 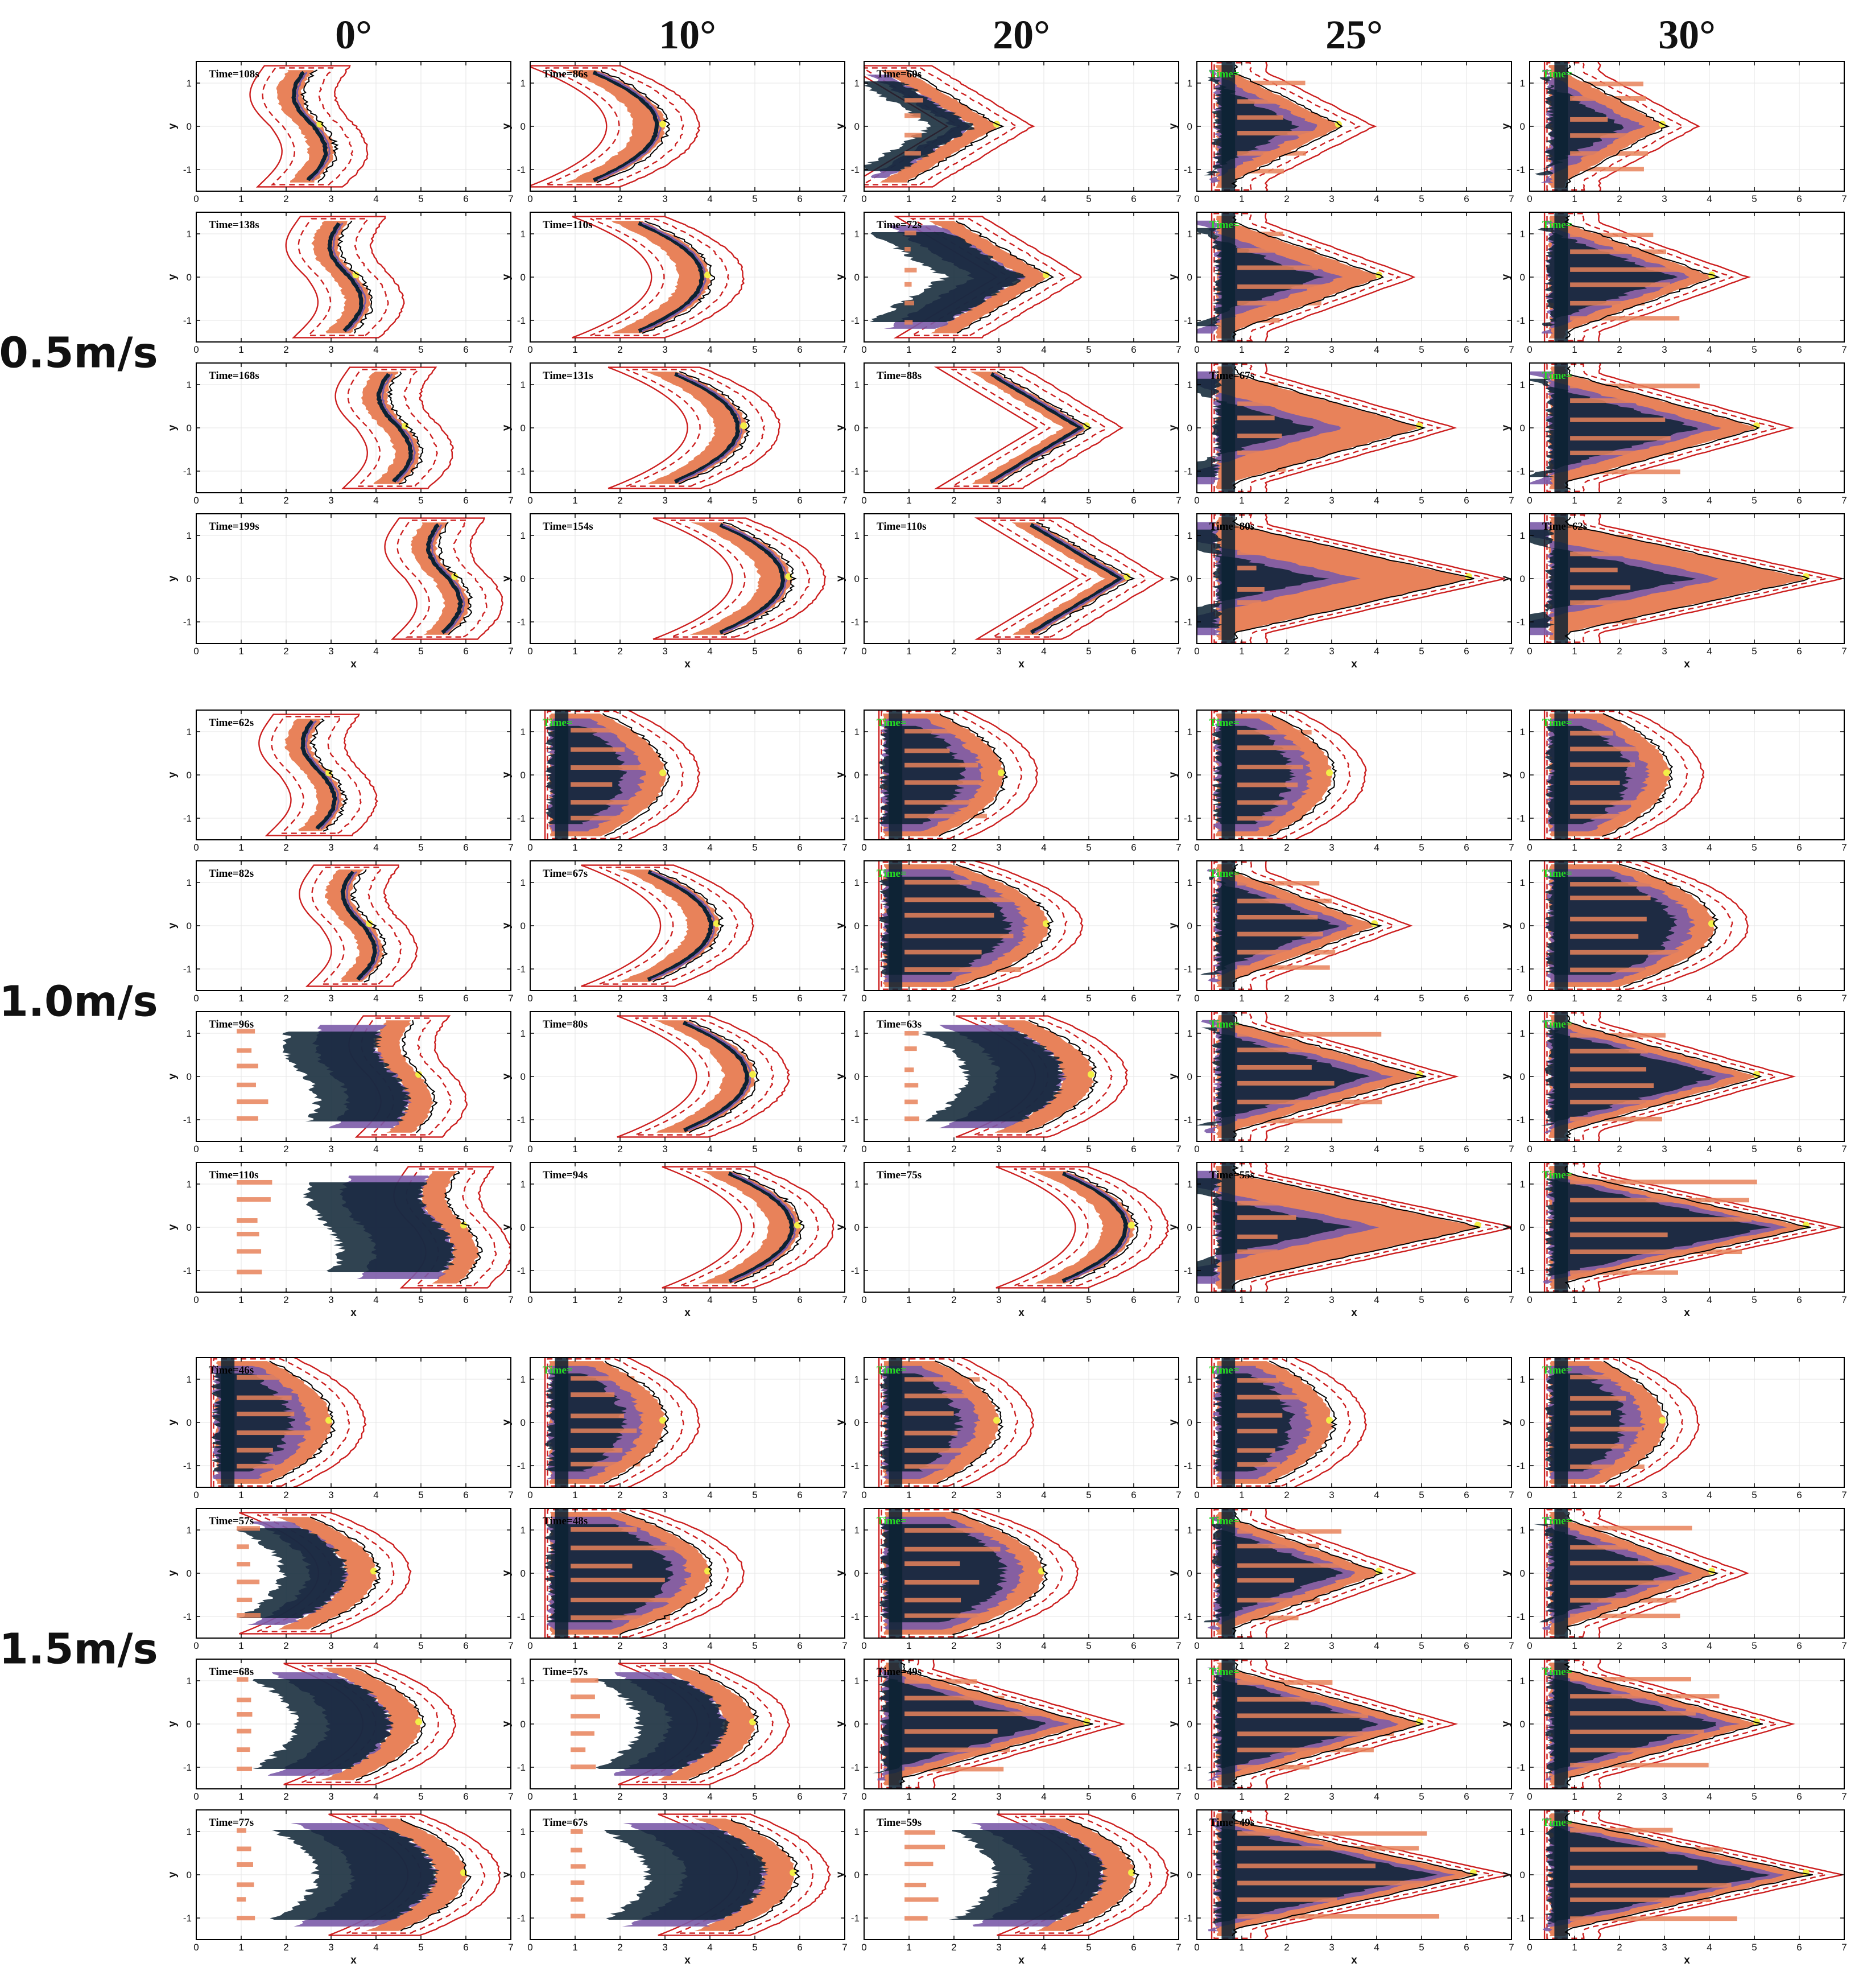 What do you see at coordinates (326, 1573) in the screenshot?
I see `contour-fill-main` at bounding box center [326, 1573].